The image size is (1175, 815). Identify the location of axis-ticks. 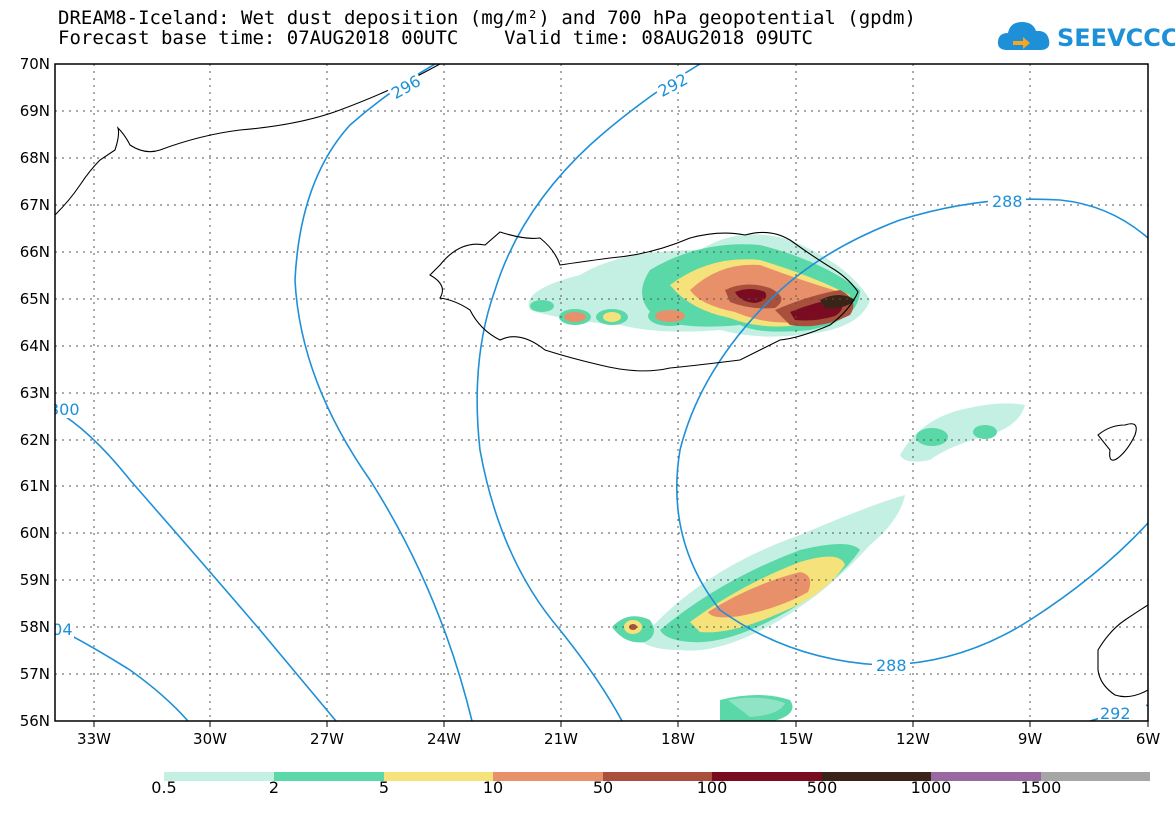
(621, 724).